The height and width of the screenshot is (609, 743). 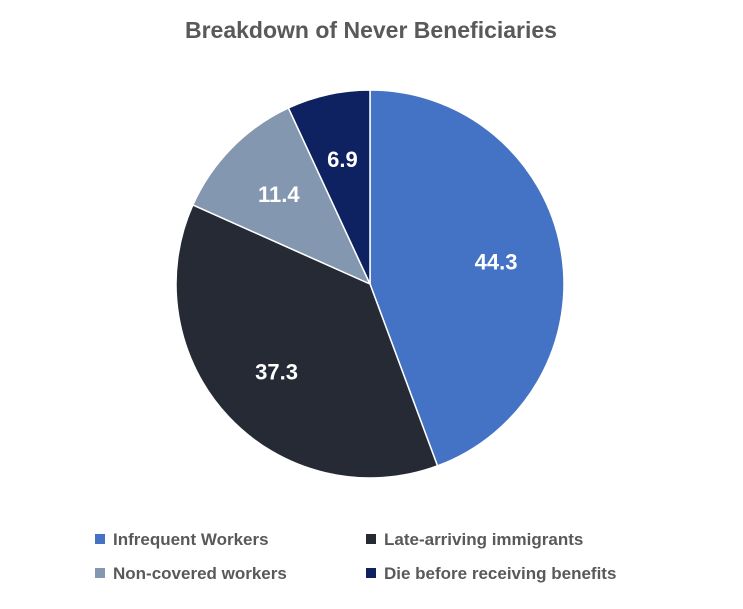 What do you see at coordinates (386, 266) in the screenshot?
I see `slice-labels: 44.3 37.3 11.4 6.9` at bounding box center [386, 266].